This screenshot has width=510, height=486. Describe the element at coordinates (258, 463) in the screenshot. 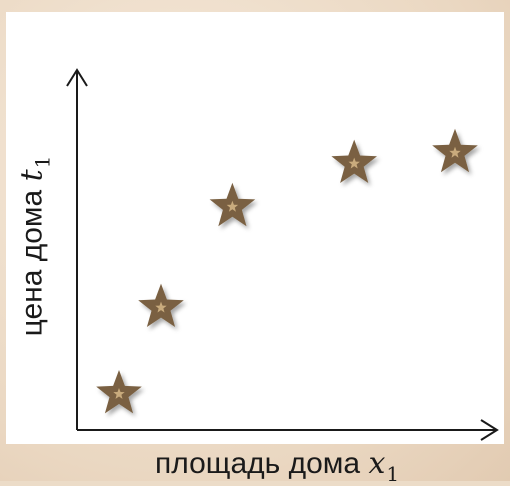

I see `x-axis-label-text: площадь дома` at that location.